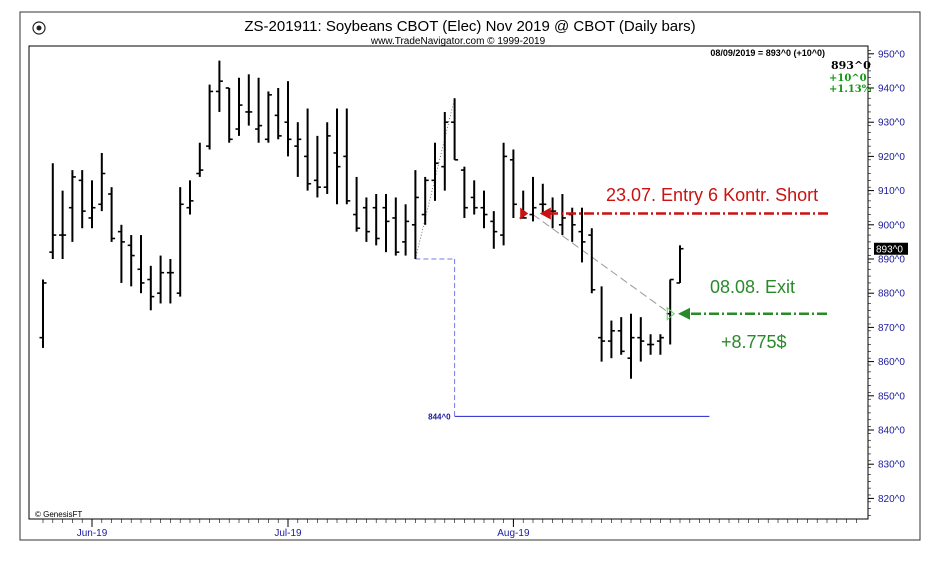  What do you see at coordinates (754, 342) in the screenshot?
I see `profit-annotation: +8.775$` at bounding box center [754, 342].